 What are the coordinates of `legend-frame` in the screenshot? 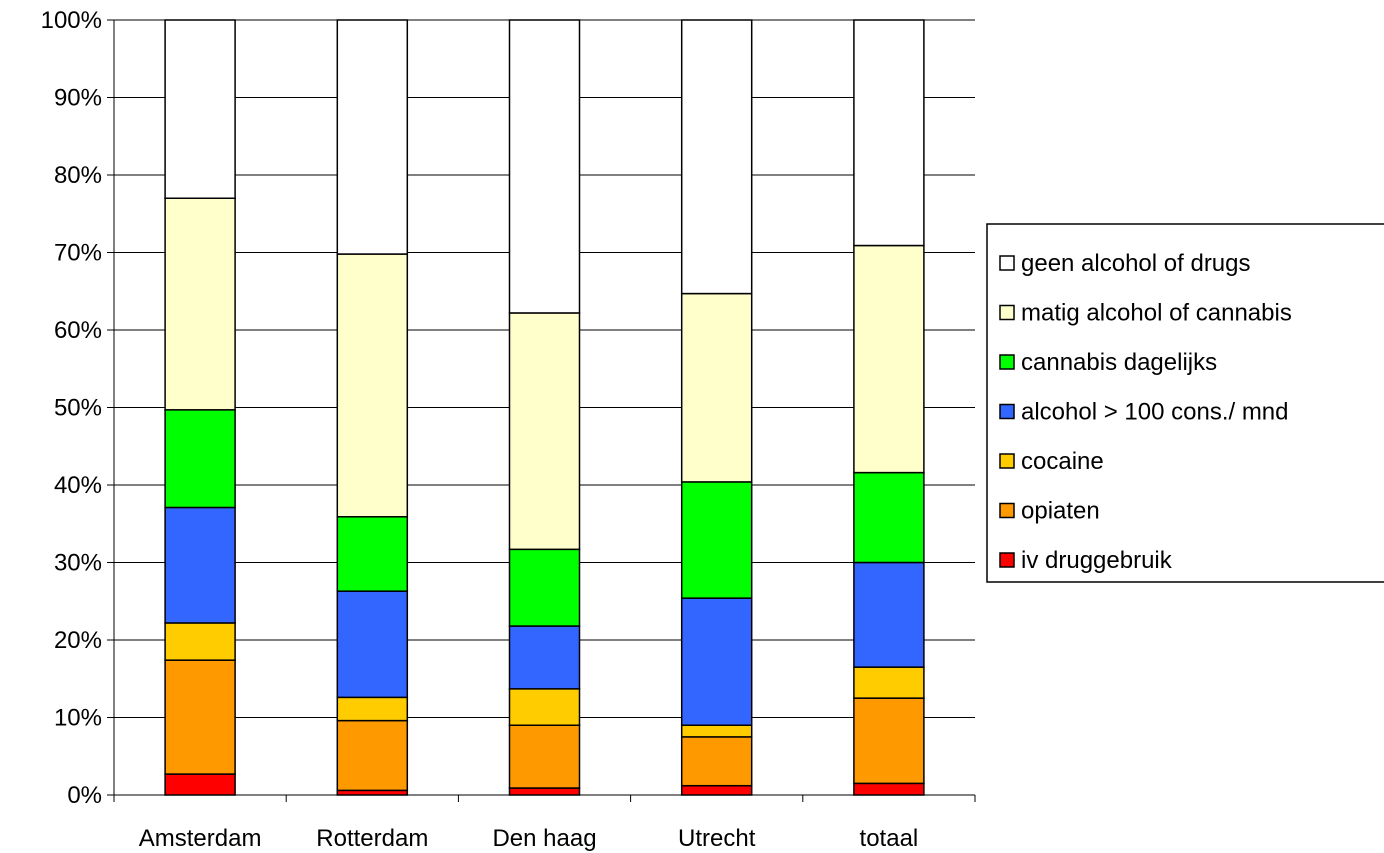 It's located at (1185, 403).